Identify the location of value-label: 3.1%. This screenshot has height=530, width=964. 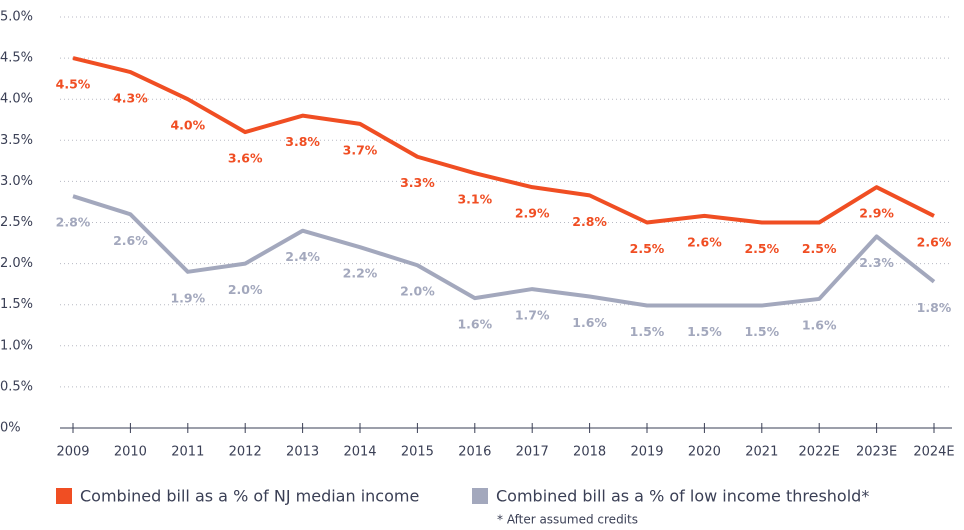
(474, 199).